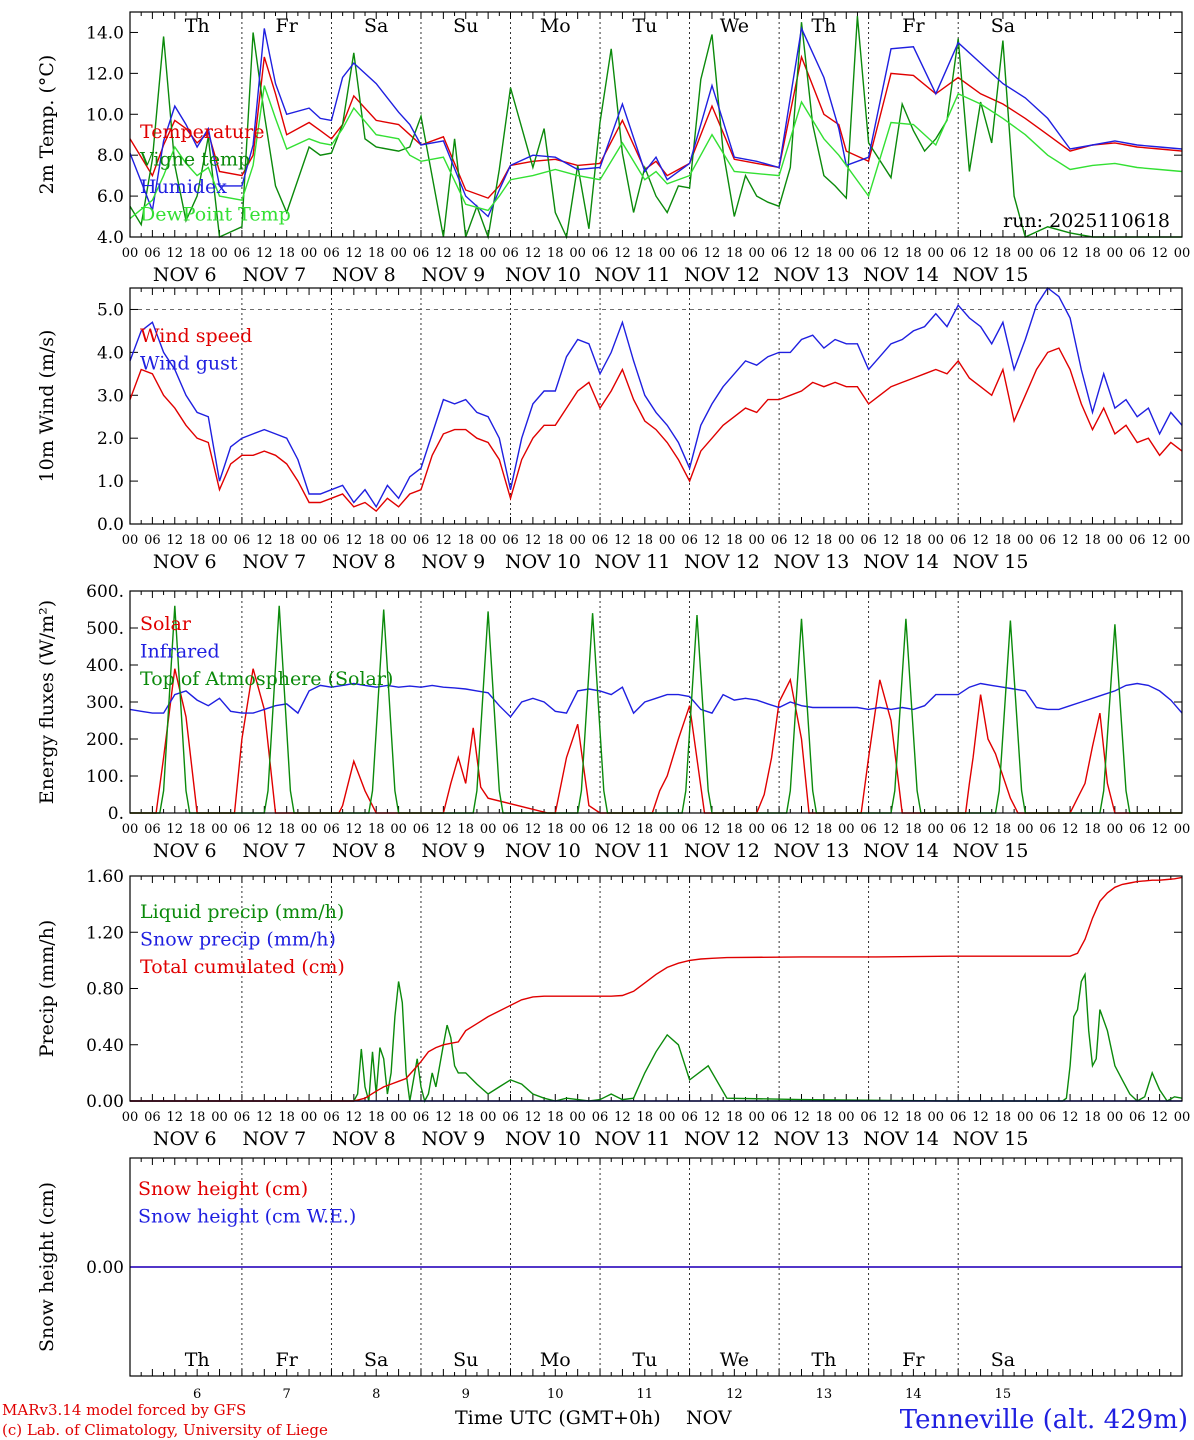  Describe the element at coordinates (47, 989) in the screenshot. I see `y-axis-label: Precip (mm/h)` at that location.